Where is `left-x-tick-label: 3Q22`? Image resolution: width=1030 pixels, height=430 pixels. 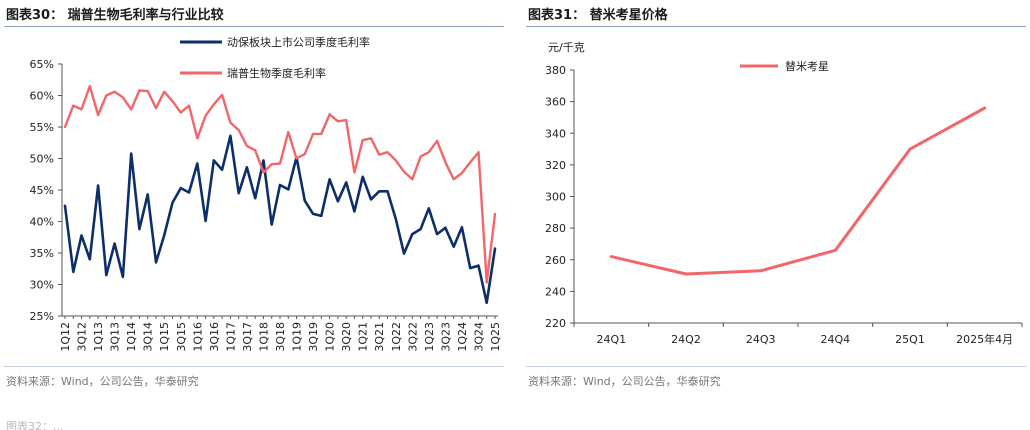 left-x-tick-label: 3Q22 is located at coordinates (412, 337).